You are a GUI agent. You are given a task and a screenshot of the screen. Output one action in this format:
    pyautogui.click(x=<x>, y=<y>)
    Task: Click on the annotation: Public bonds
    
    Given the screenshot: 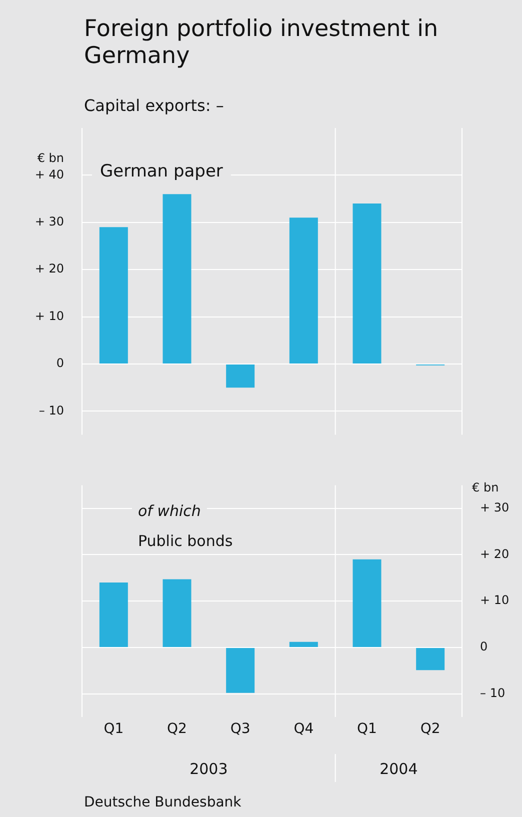 What is the action you would take?
    pyautogui.click(x=185, y=541)
    